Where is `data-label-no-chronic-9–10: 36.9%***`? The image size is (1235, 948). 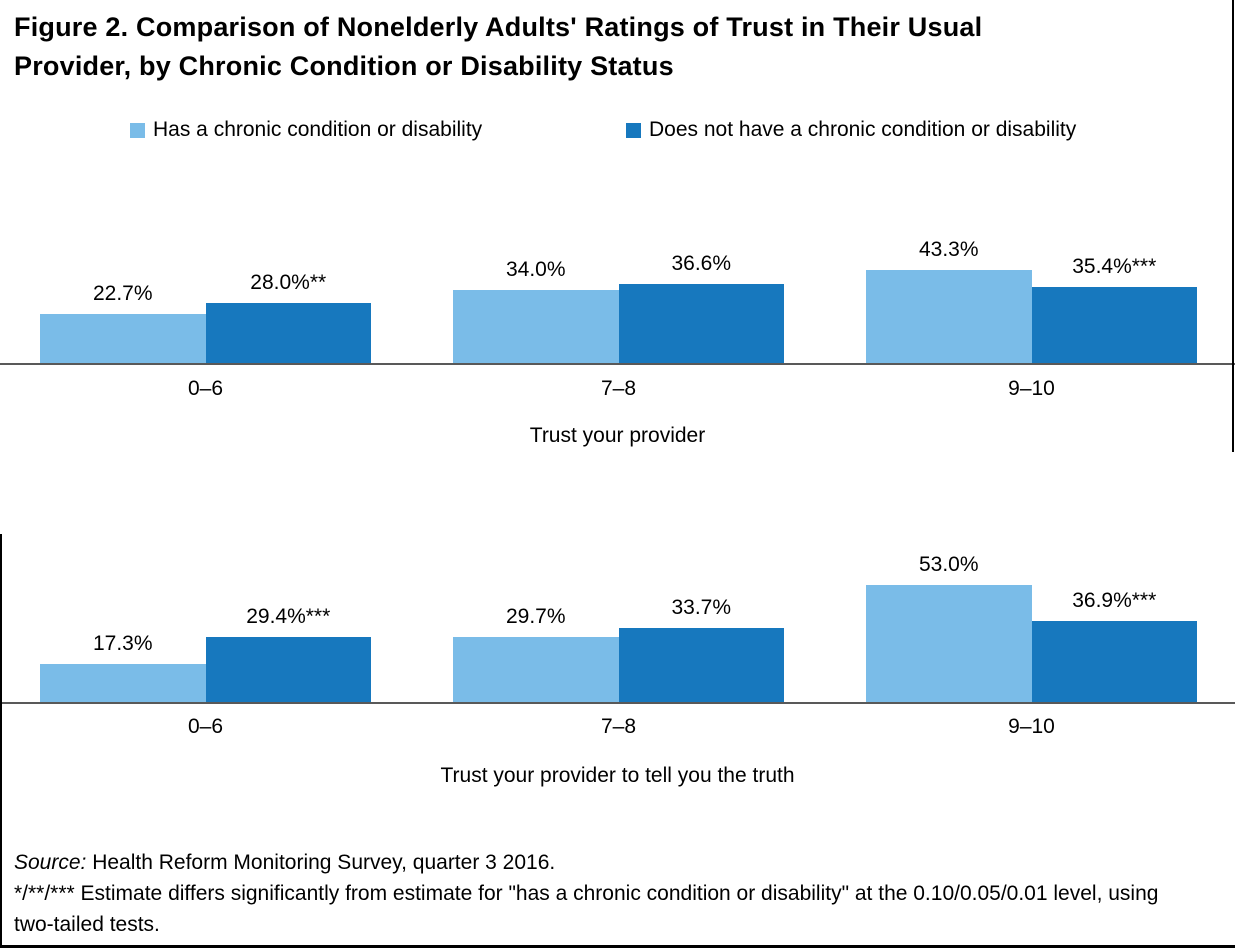
data-label-no-chronic-9–10: 36.9%*** is located at coordinates (1114, 600).